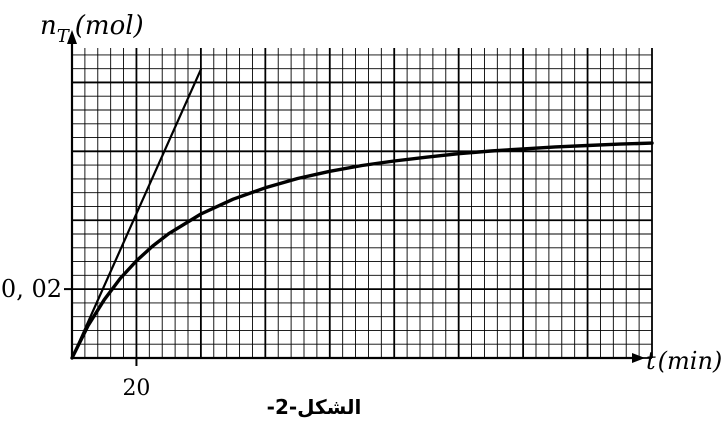 Image resolution: width=723 pixels, height=423 pixels. Describe the element at coordinates (136, 214) in the screenshot. I see `tangent-line` at that location.